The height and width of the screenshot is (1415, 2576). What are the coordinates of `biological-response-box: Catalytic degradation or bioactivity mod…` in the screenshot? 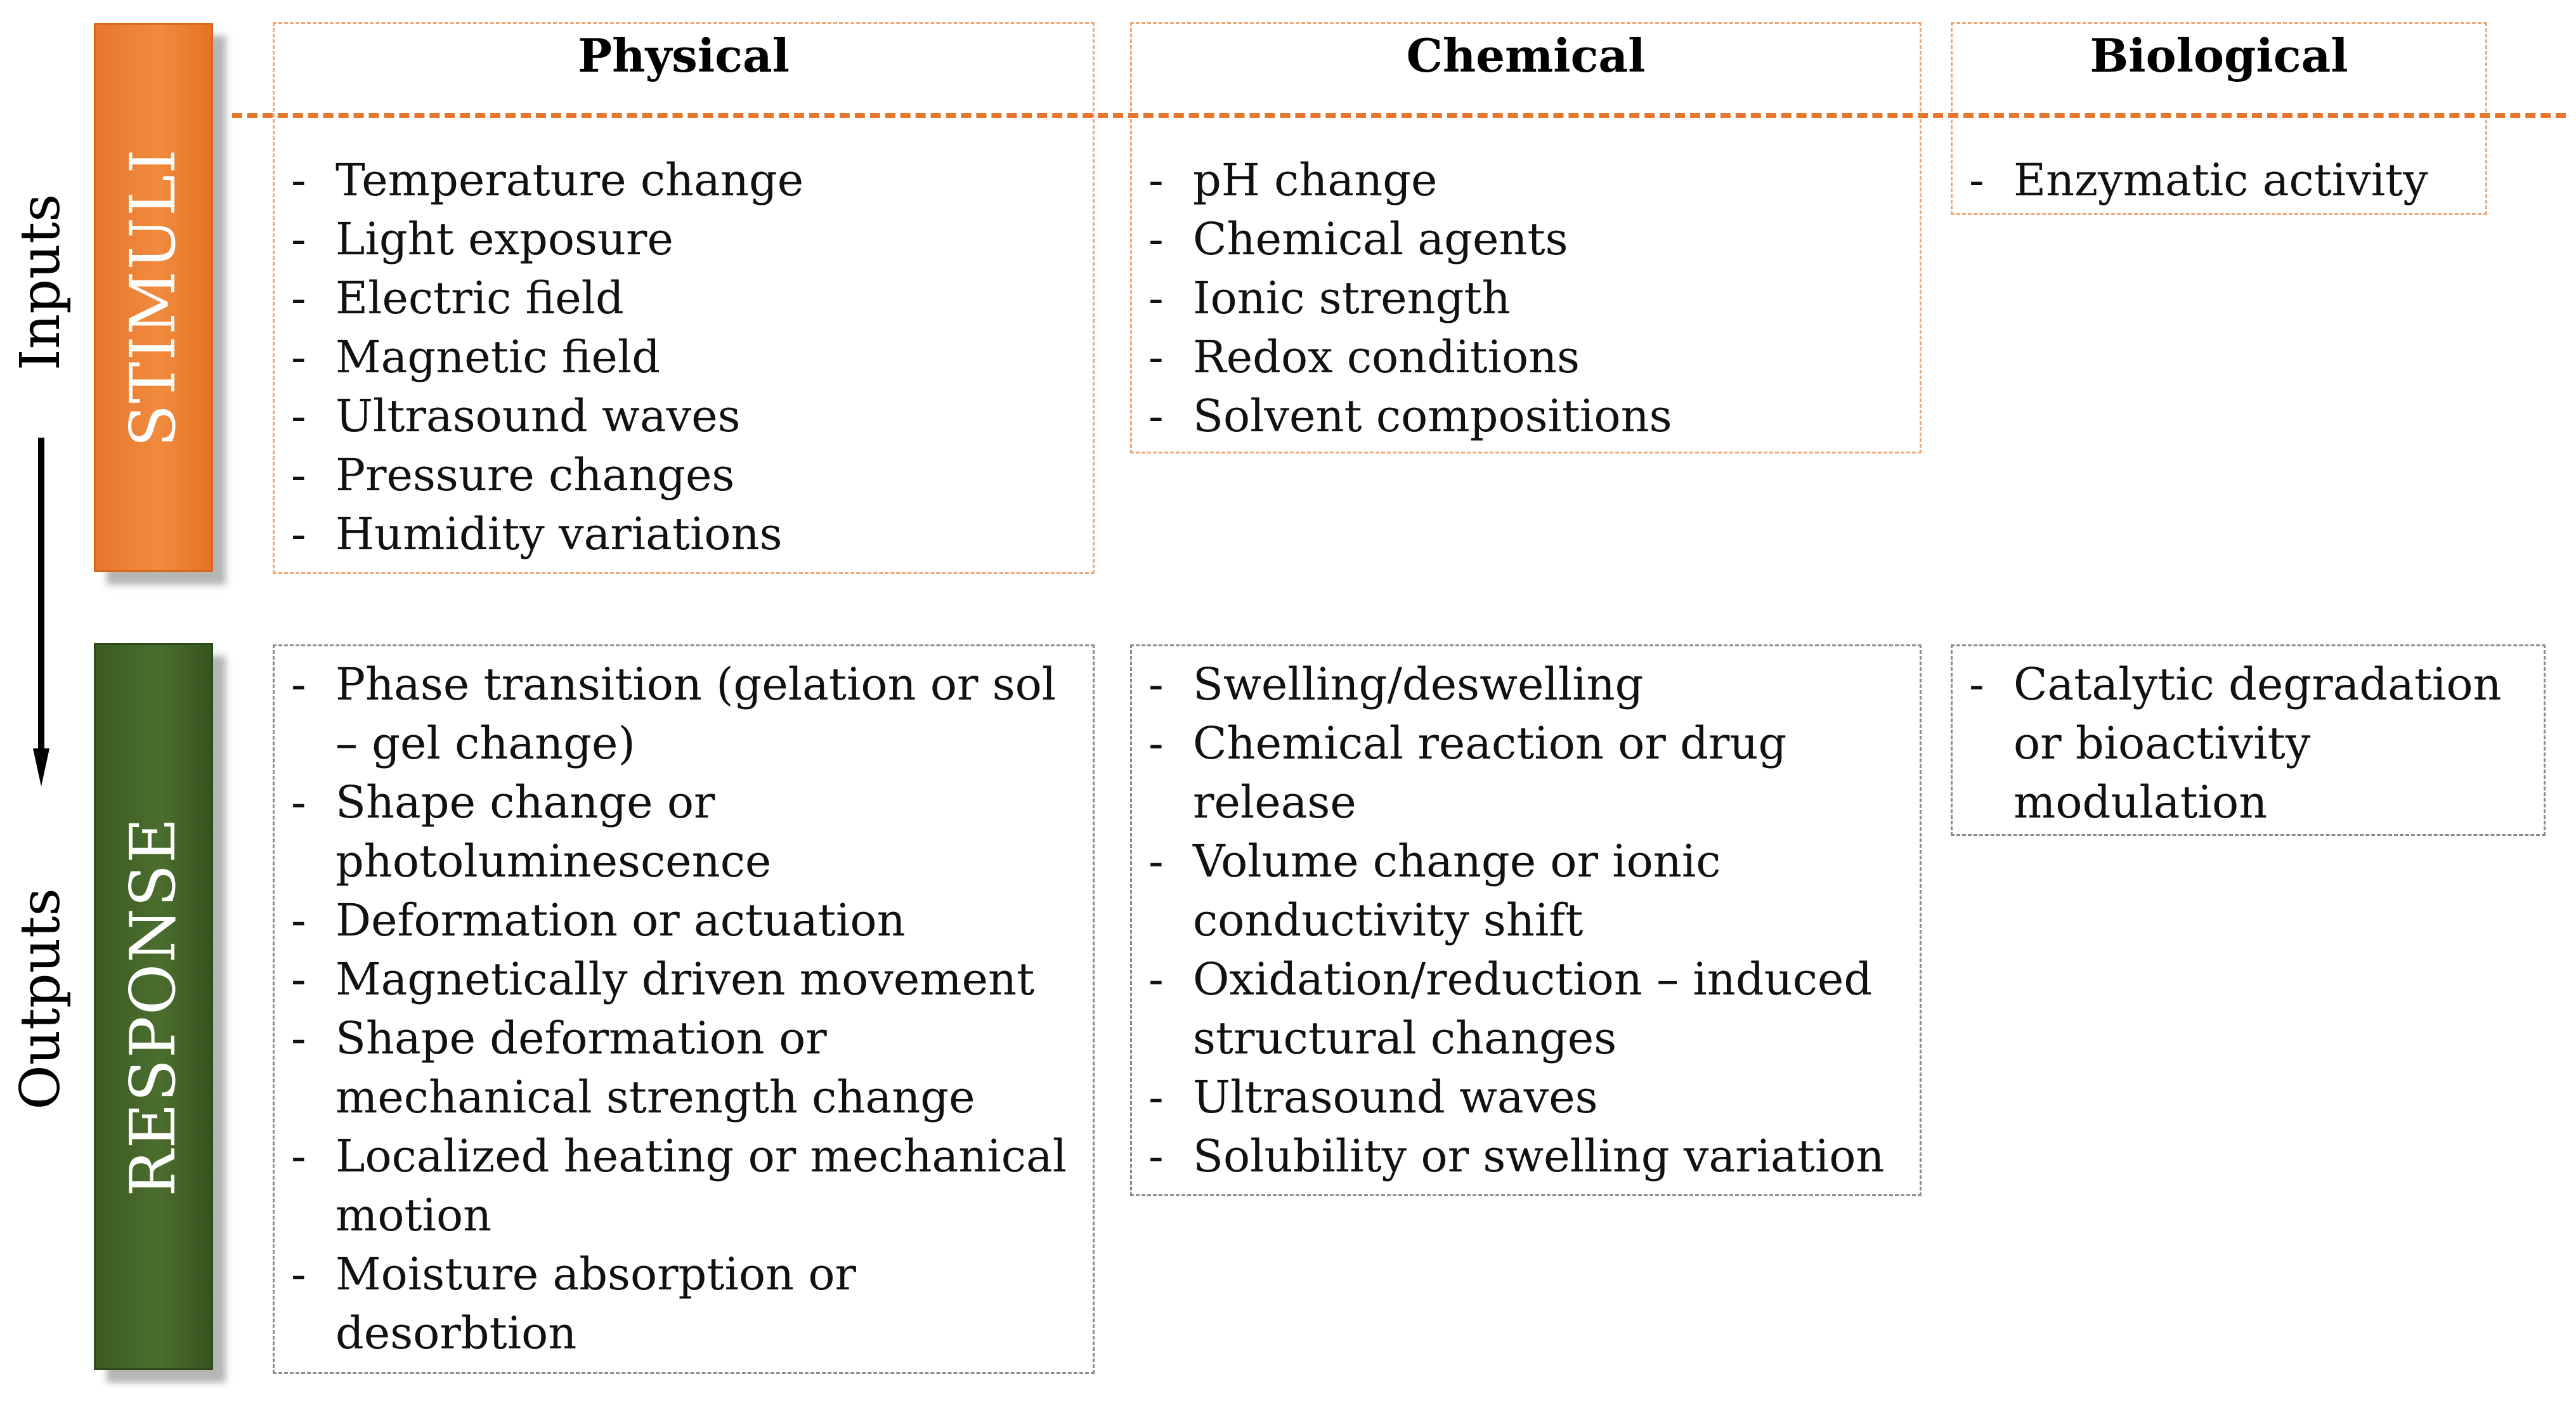 It's located at (2248, 740).